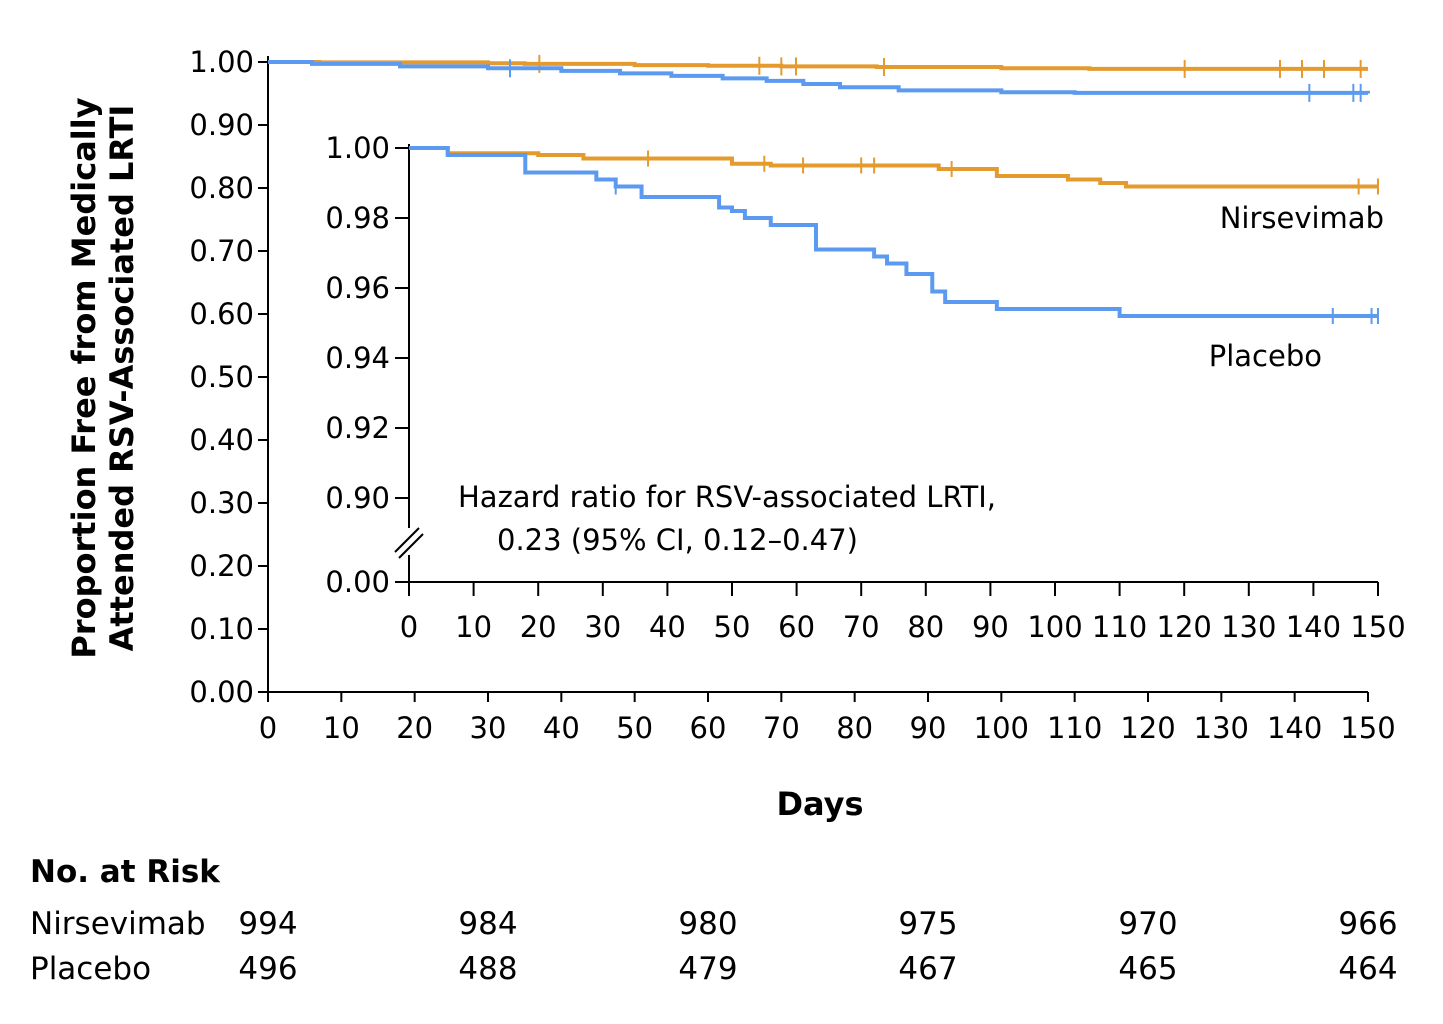  I want to click on main-y-tick-label: 0.90, so click(221, 125).